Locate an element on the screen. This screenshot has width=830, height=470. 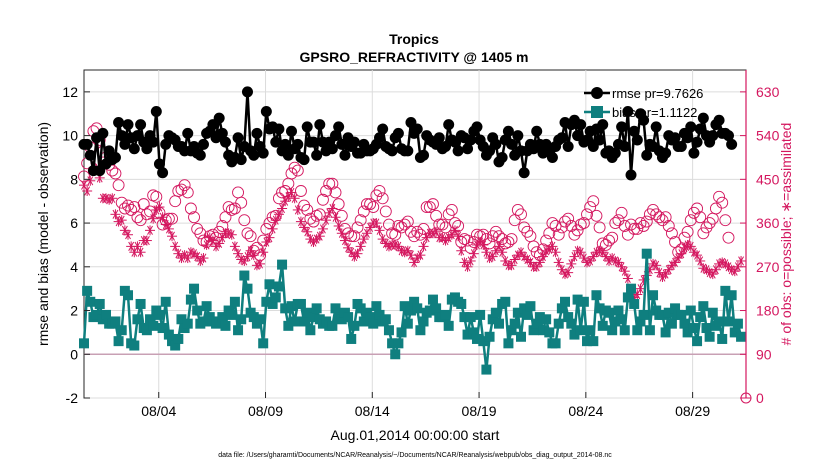
left-y-tick-label: 10 is located at coordinates (70, 136).